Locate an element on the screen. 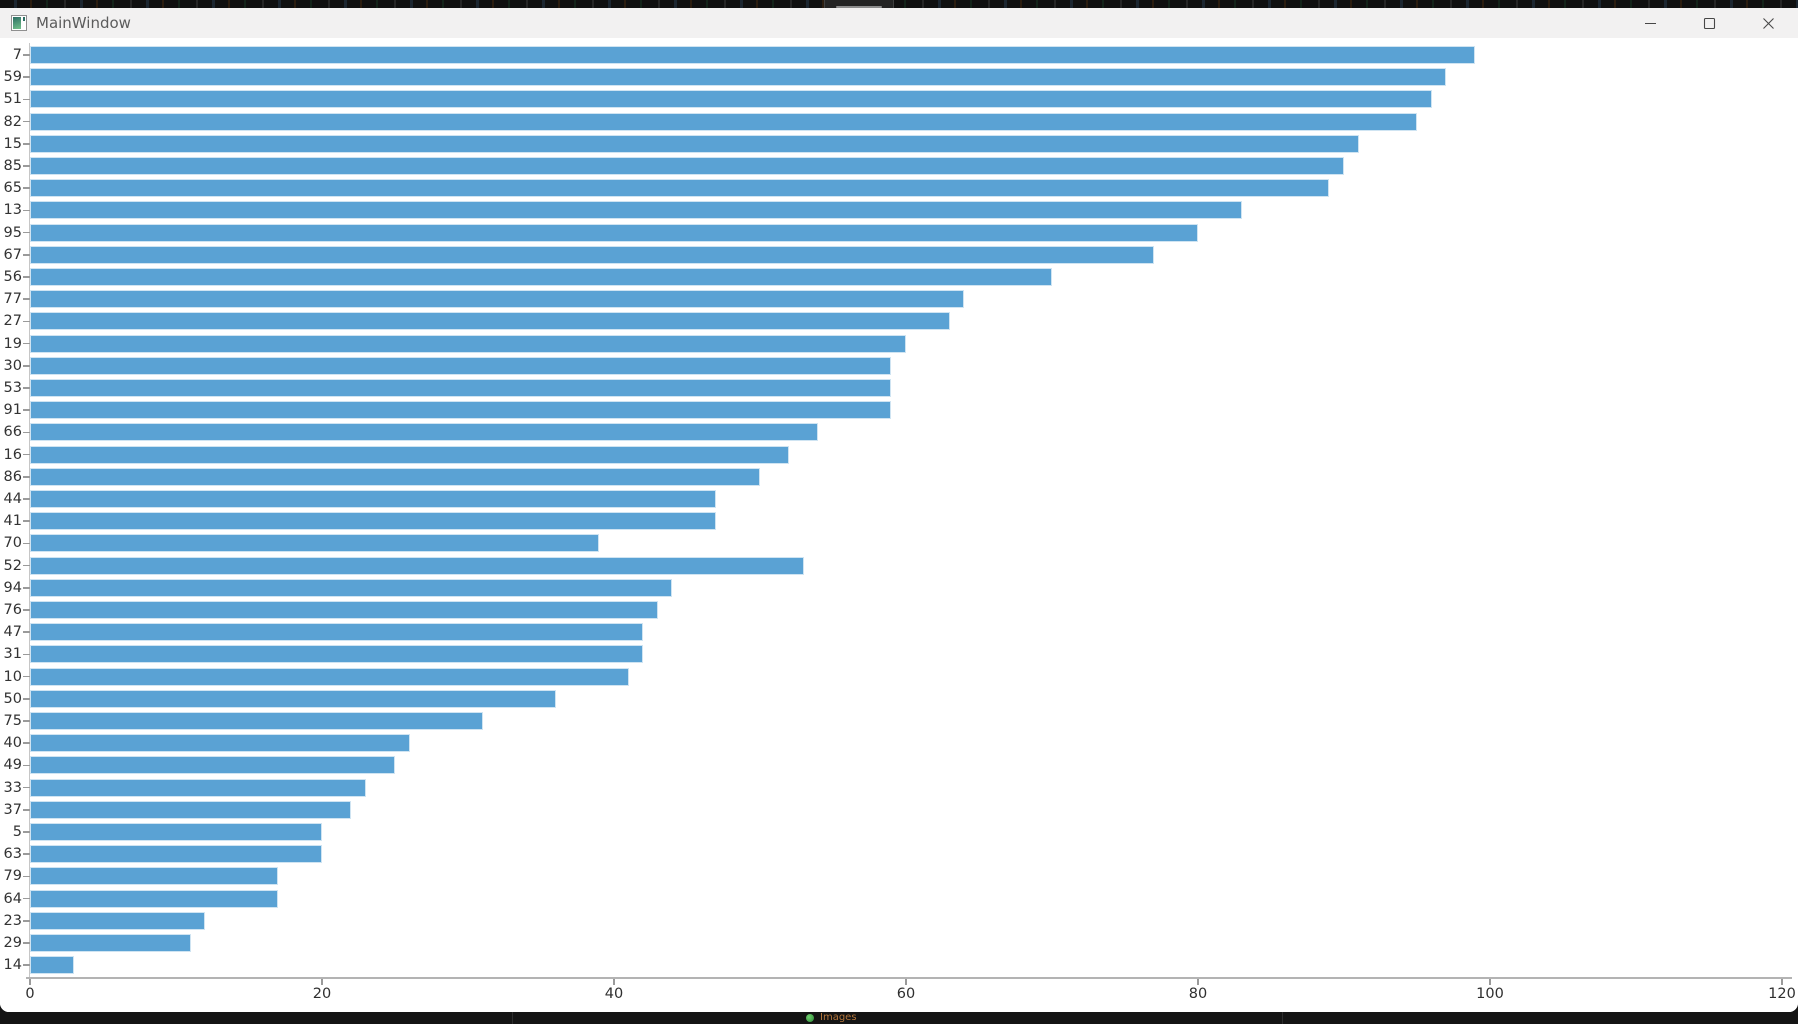  minimize-button is located at coordinates (1650, 23).